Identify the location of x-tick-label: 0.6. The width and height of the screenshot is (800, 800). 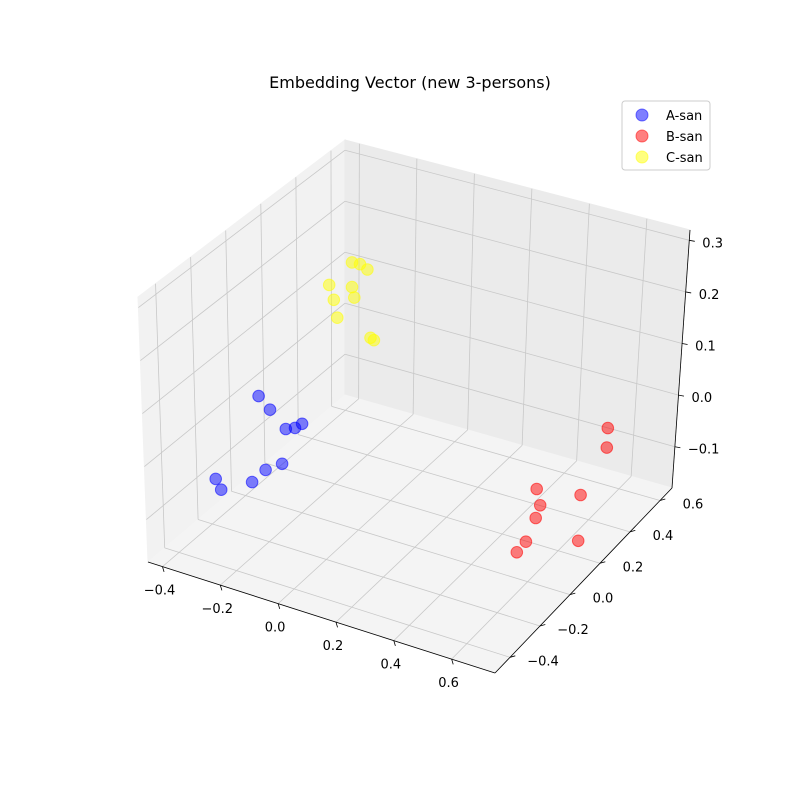
(448, 683).